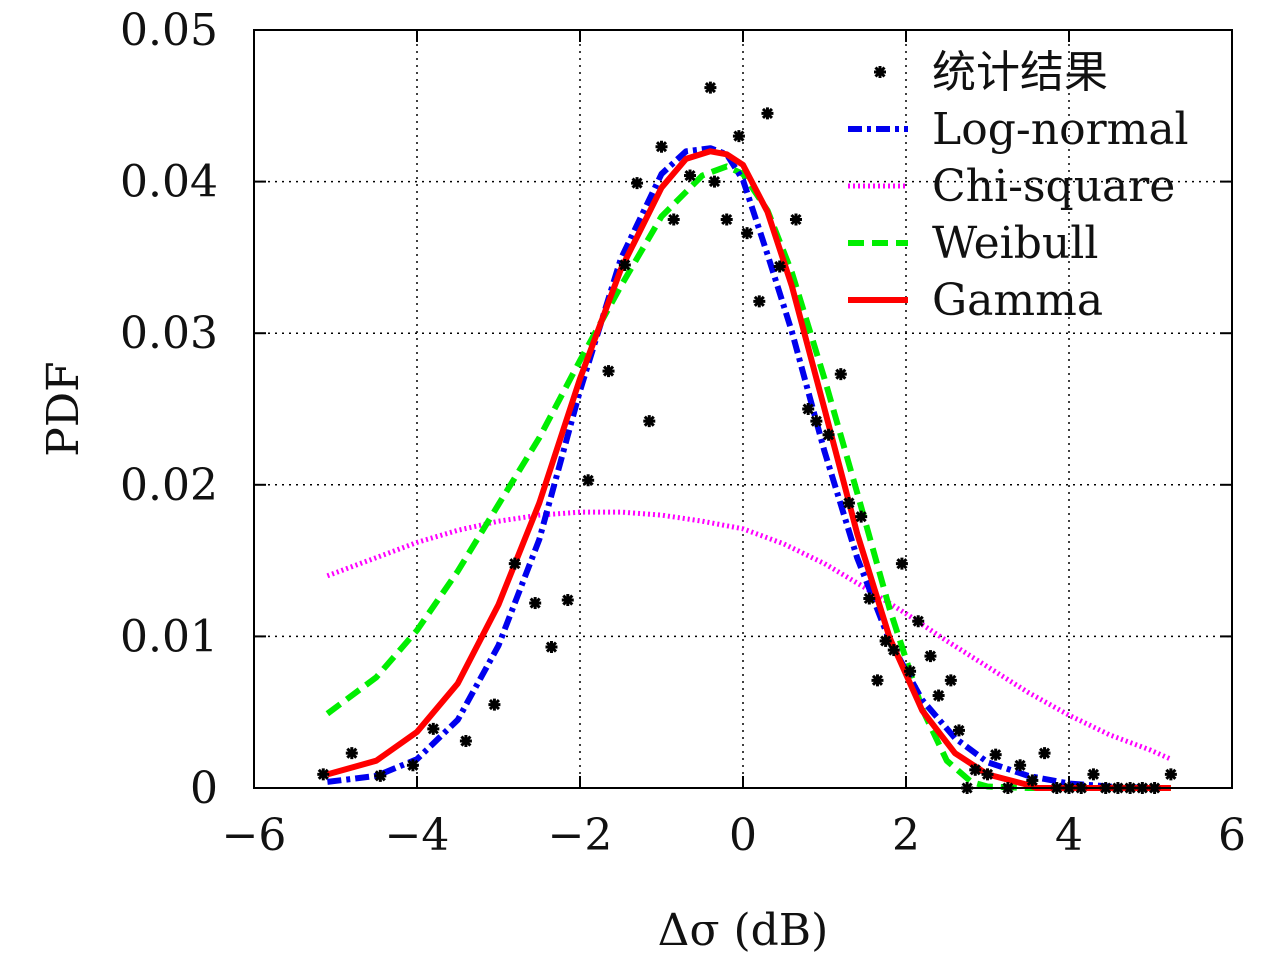  I want to click on x-axis-label: Δσ (dB), so click(743, 930).